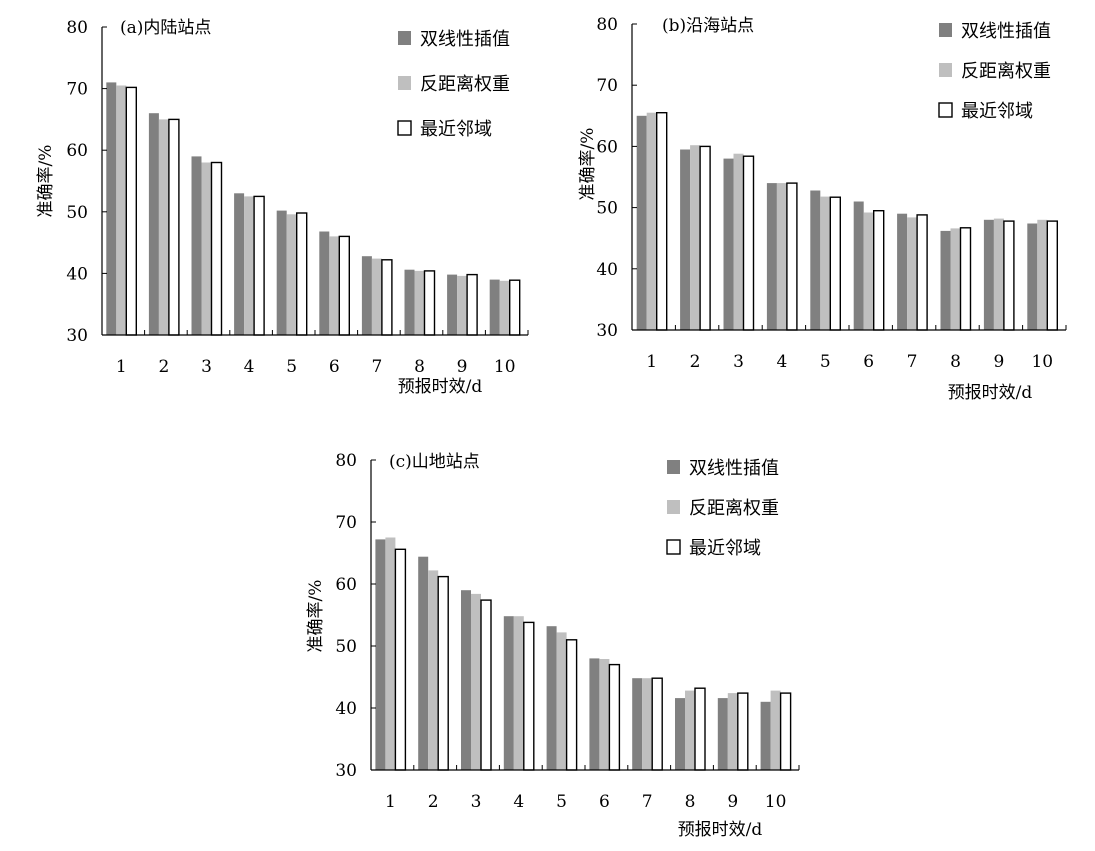 This screenshot has width=1095, height=851. What do you see at coordinates (440, 387) in the screenshot?
I see `chart1-x-axis-label: 预报时效/d` at bounding box center [440, 387].